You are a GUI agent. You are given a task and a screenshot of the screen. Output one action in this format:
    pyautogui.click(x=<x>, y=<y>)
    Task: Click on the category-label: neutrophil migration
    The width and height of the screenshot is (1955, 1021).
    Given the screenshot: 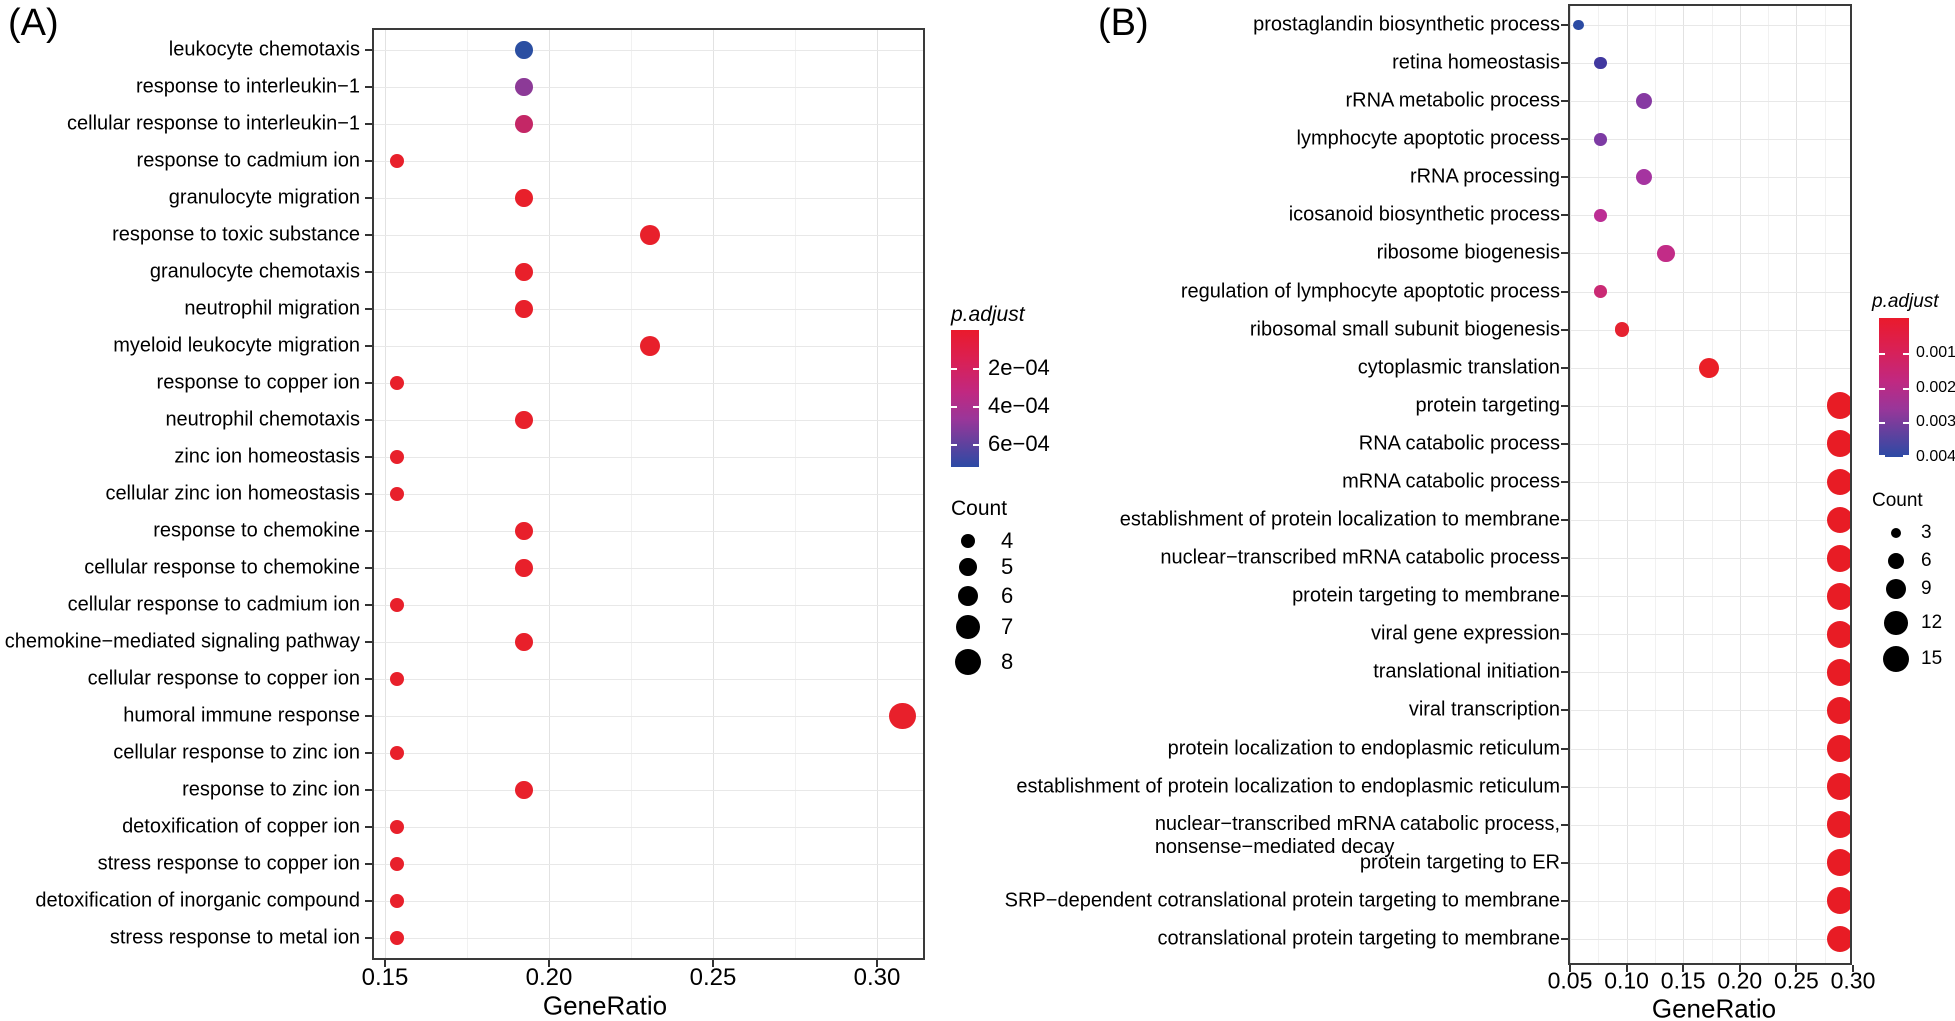 What is the action you would take?
    pyautogui.click(x=272, y=308)
    